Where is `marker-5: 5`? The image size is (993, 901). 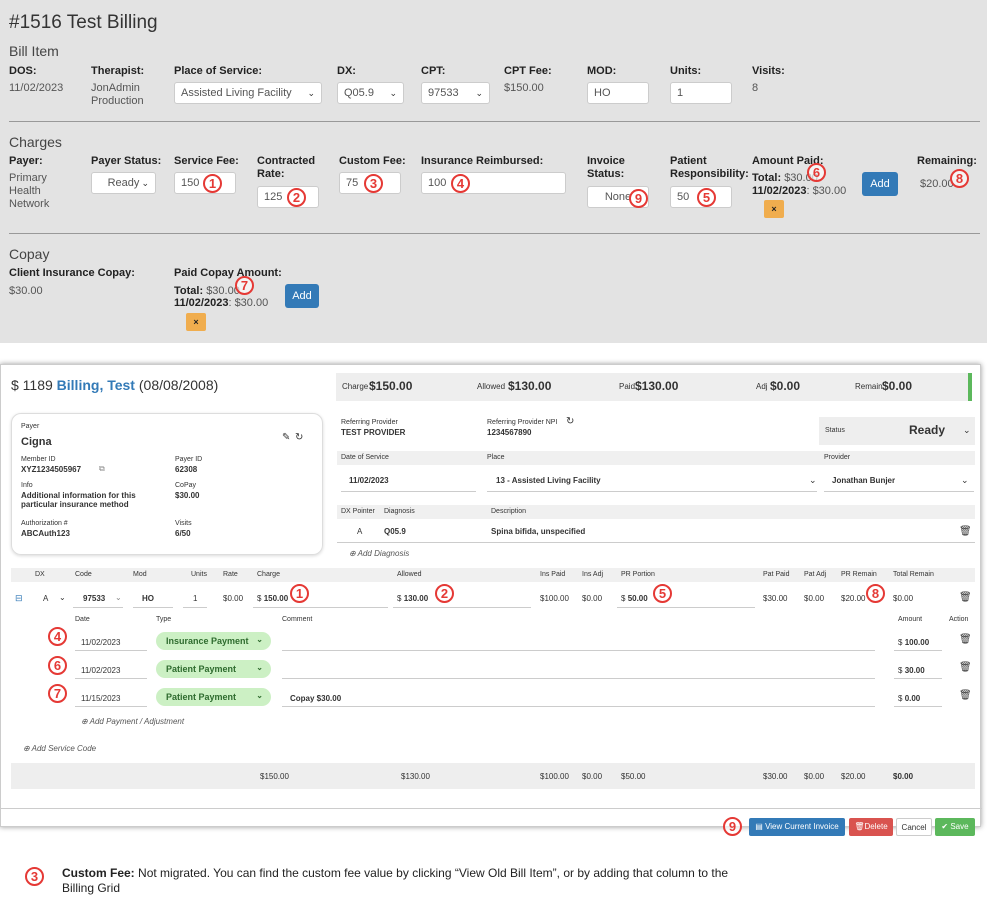 marker-5: 5 is located at coordinates (662, 593).